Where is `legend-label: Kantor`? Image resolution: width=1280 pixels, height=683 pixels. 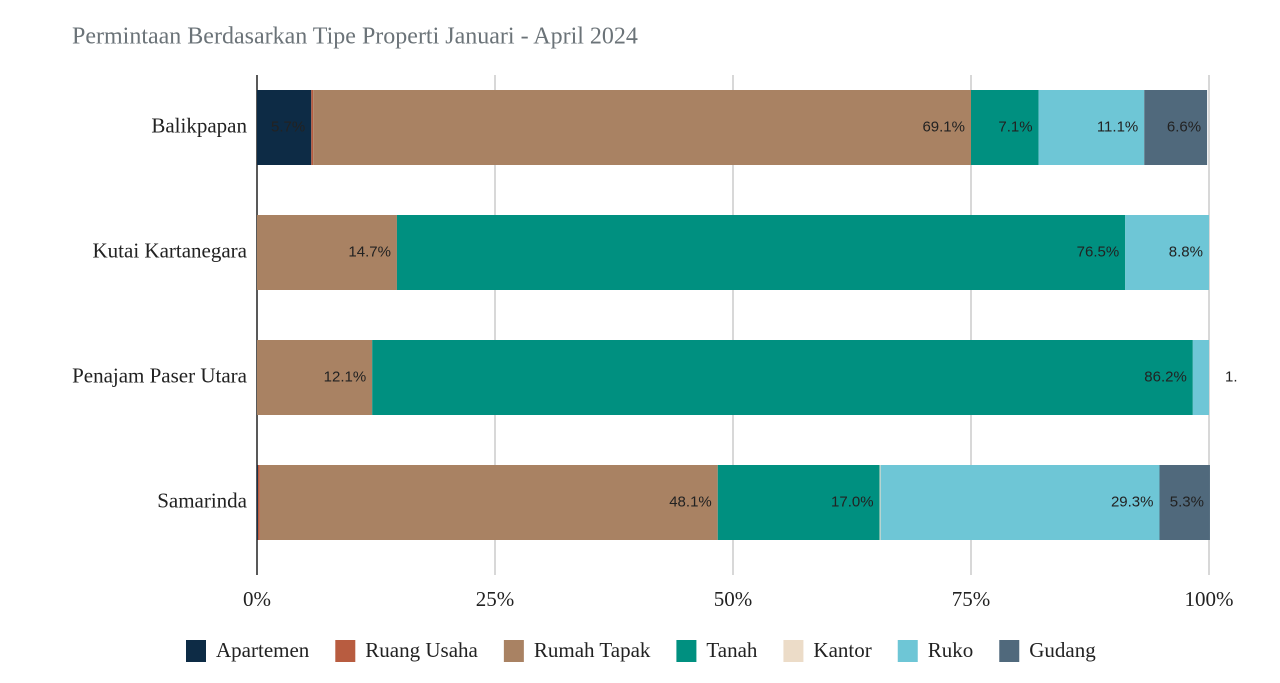 legend-label: Kantor is located at coordinates (842, 650).